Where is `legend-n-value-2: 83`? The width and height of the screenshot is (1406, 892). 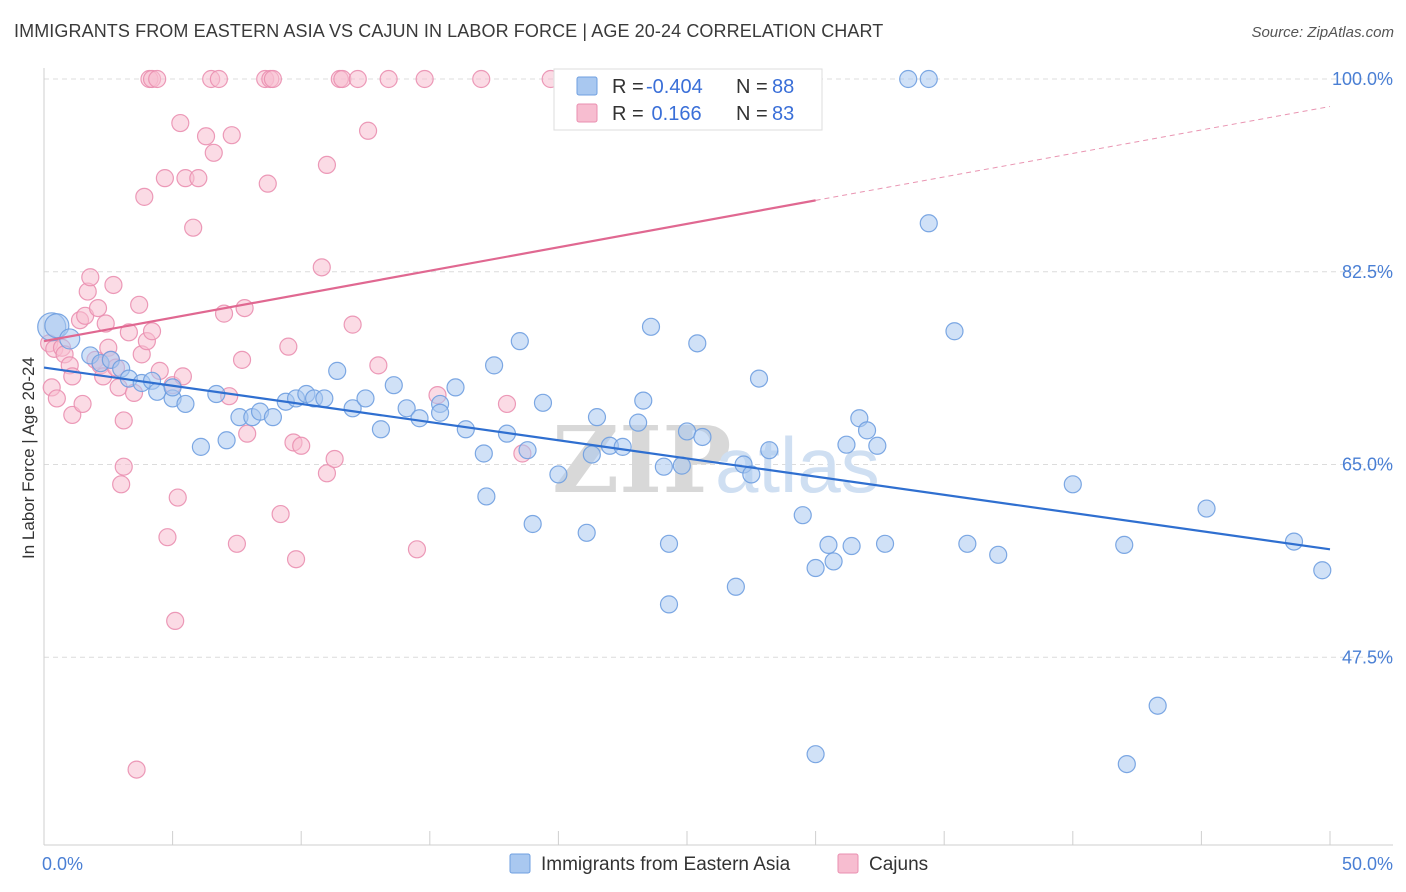 legend-n-value-2: 83 is located at coordinates (783, 114).